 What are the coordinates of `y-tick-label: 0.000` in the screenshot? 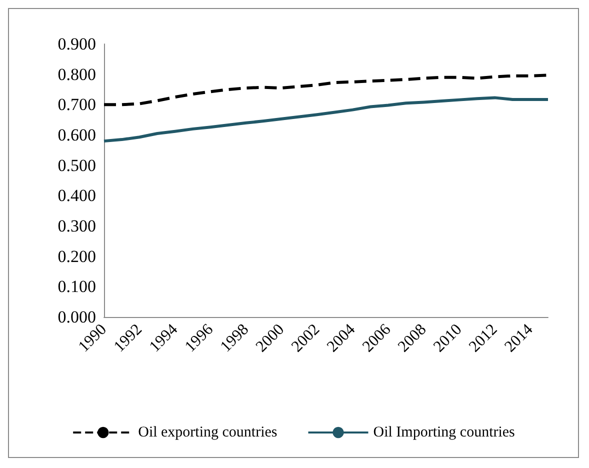 It's located at (77, 317).